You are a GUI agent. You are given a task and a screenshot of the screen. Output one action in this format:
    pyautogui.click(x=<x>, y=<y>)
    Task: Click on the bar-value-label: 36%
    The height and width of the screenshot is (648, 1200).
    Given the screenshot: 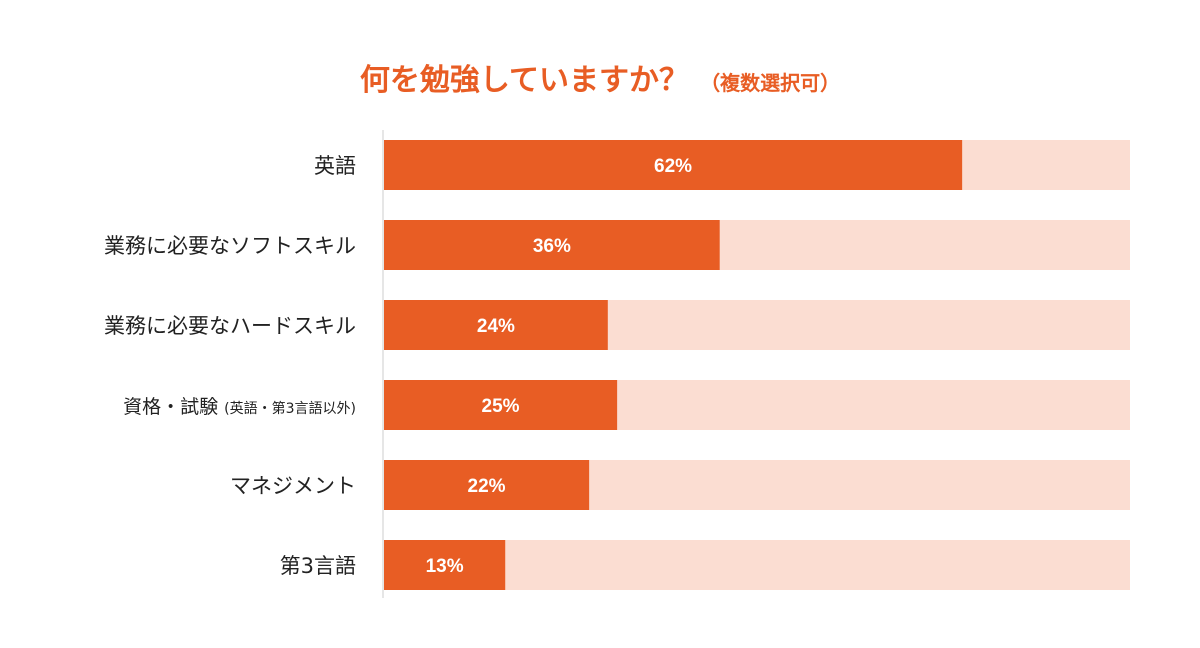 What is the action you would take?
    pyautogui.click(x=552, y=246)
    